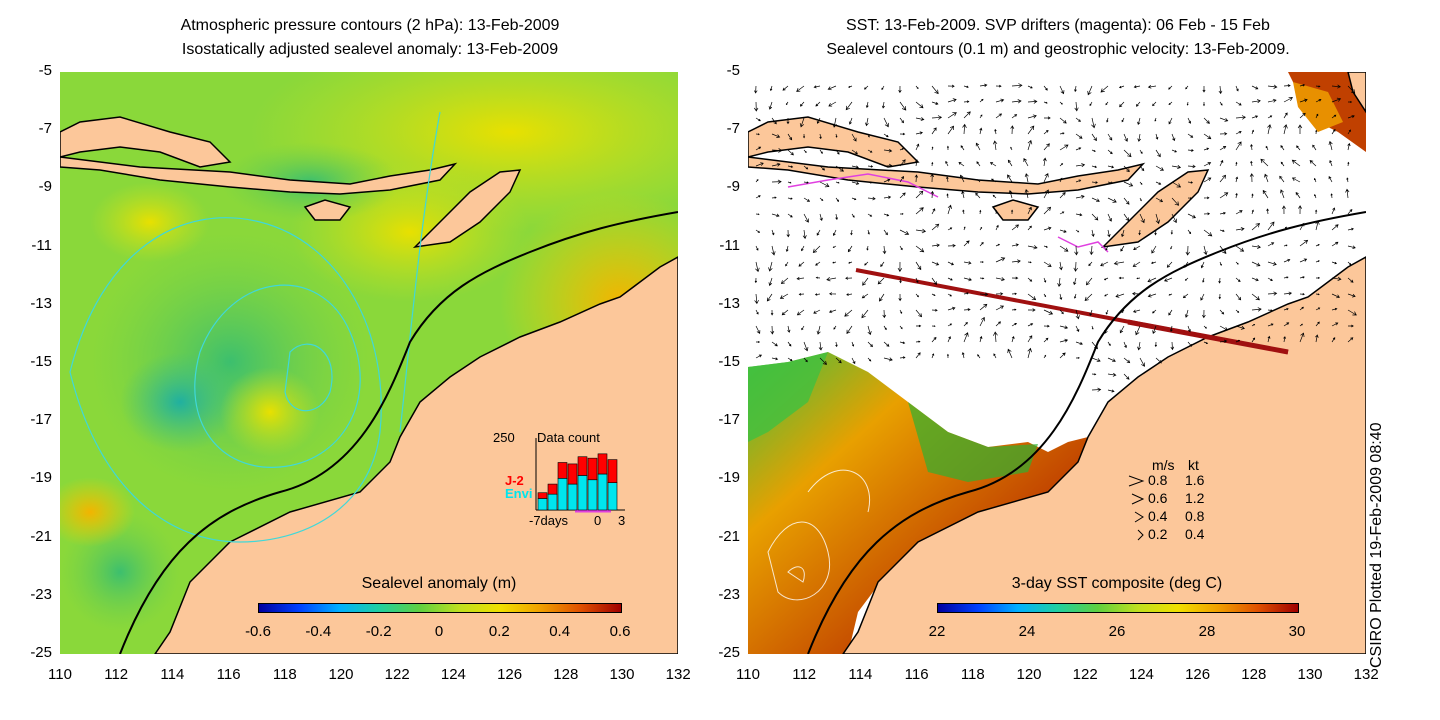 The image size is (1440, 720). Describe the element at coordinates (916, 674) in the screenshot. I see `x-tick-label: 116` at that location.